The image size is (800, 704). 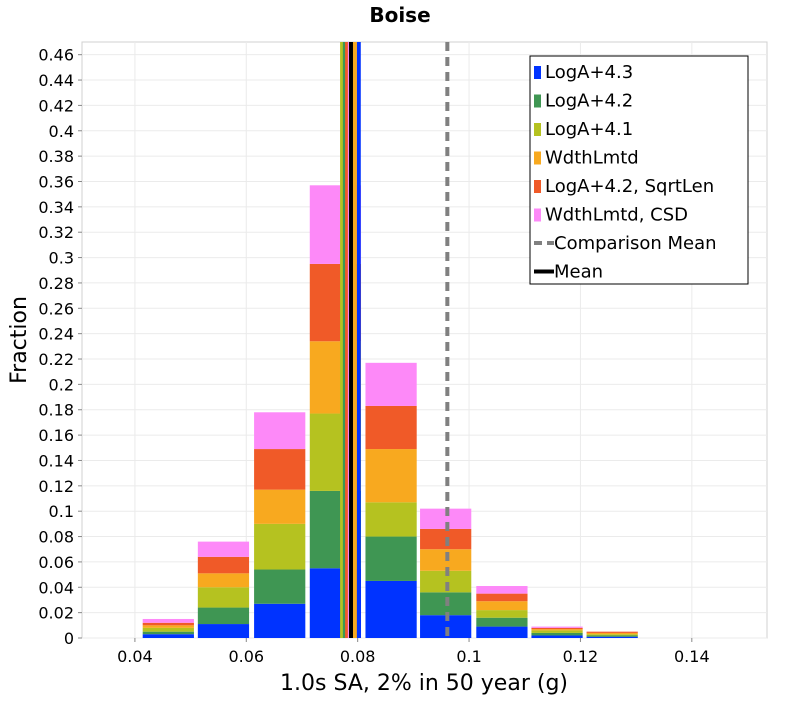 What do you see at coordinates (692, 656) in the screenshot?
I see `x-tick-label: 0.14` at bounding box center [692, 656].